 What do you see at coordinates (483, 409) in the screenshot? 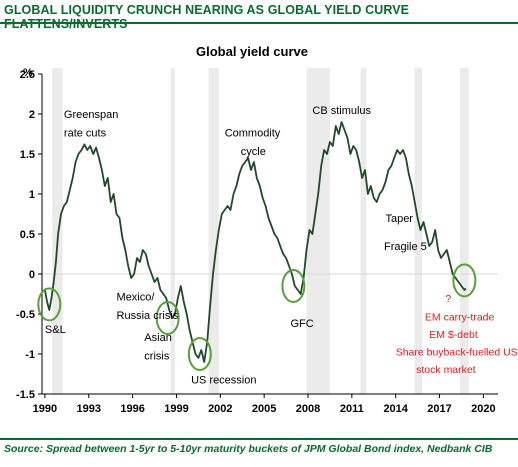
I see `x-tick-label: 2020` at bounding box center [483, 409].